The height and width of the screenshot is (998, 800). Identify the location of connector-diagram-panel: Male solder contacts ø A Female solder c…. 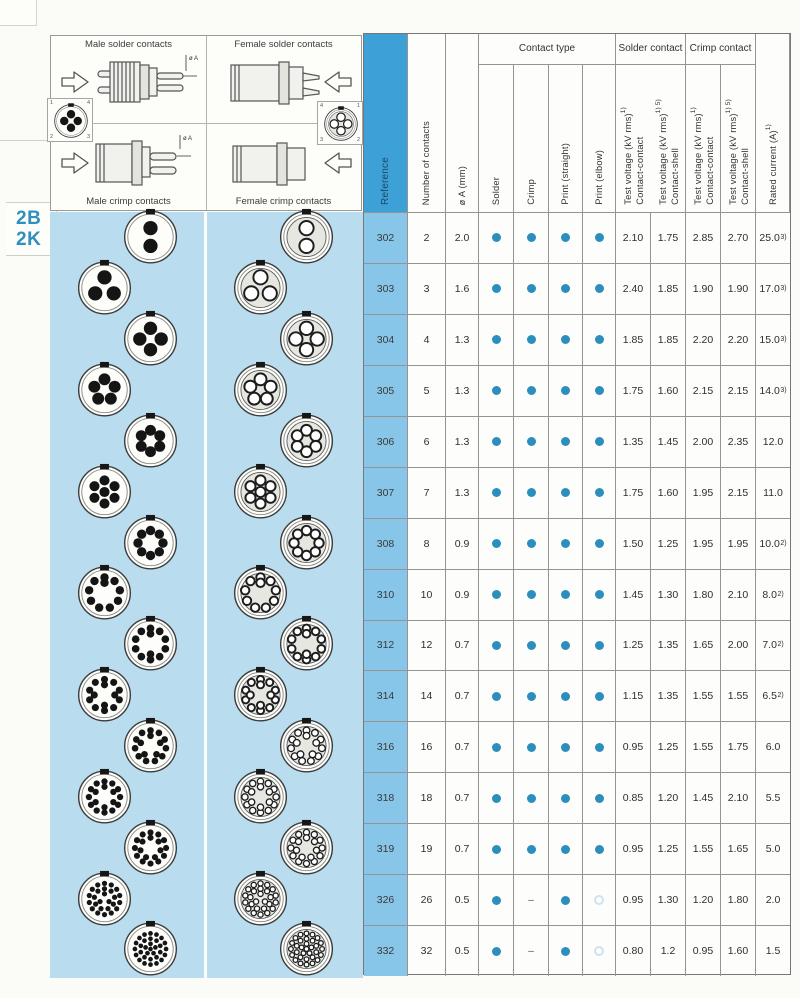
(206, 123).